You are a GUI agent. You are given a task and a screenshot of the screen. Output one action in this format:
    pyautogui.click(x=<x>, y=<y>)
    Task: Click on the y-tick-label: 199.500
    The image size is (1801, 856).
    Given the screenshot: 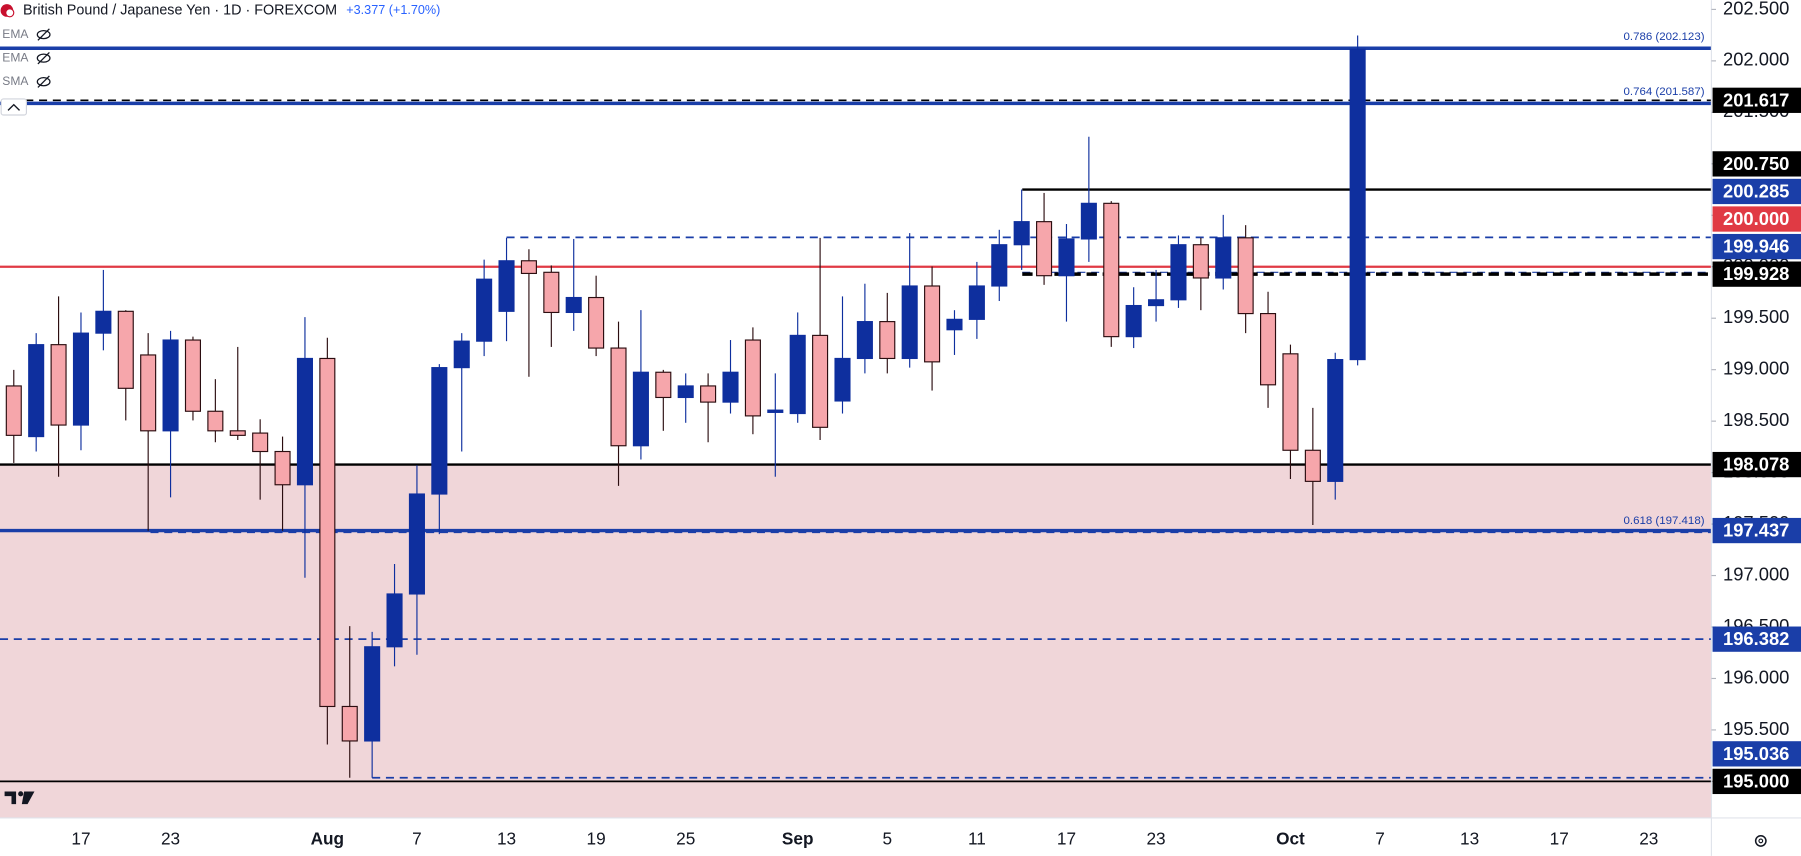 What is the action you would take?
    pyautogui.click(x=1756, y=316)
    